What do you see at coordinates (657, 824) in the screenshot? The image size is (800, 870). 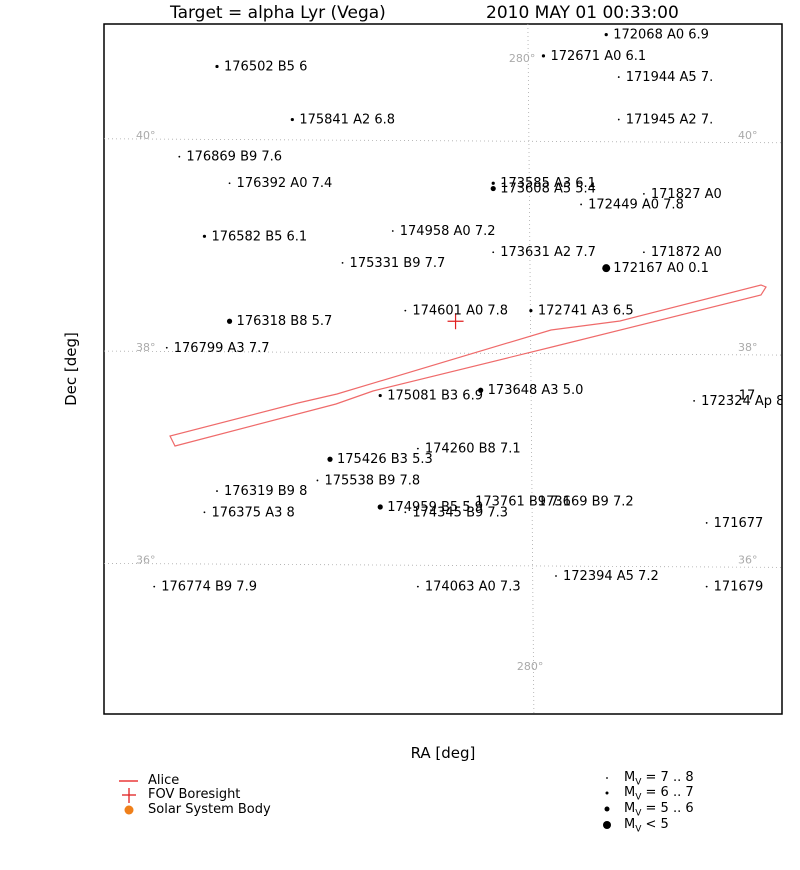 I see `mag-range: < 5` at bounding box center [657, 824].